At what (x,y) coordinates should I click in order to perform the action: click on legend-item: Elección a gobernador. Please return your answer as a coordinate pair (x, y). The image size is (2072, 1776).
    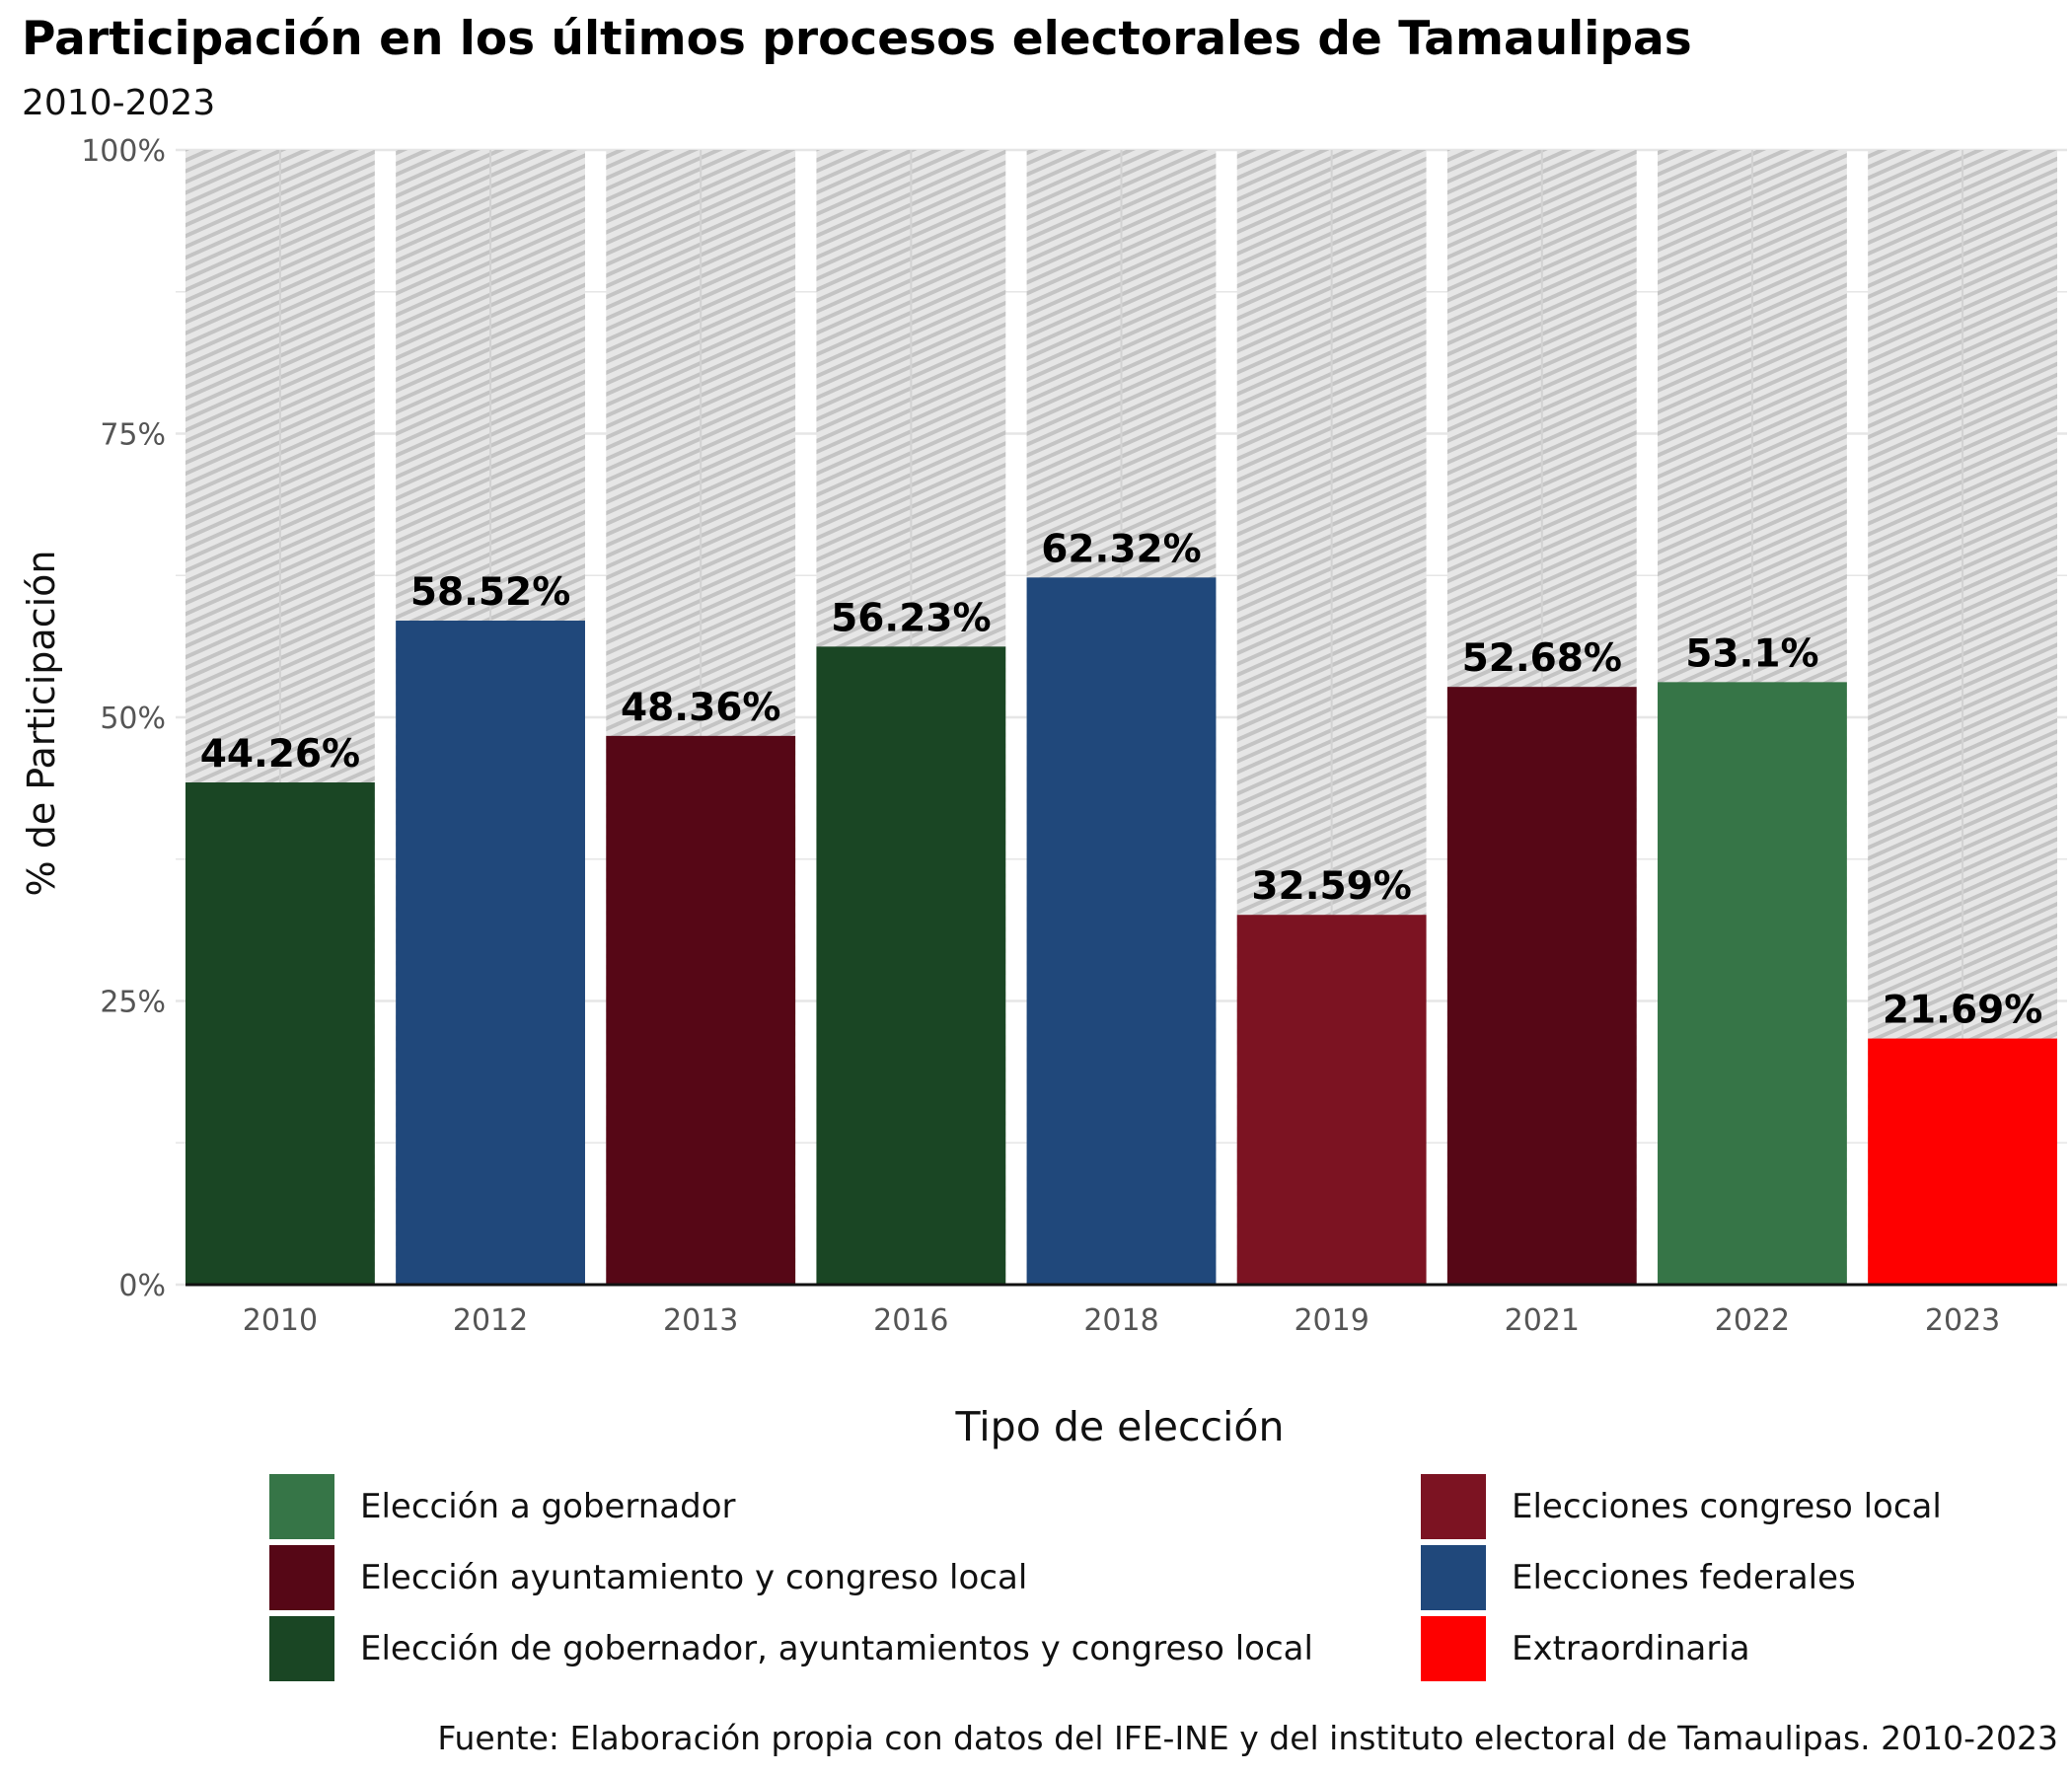
    Looking at the image, I should click on (503, 1506).